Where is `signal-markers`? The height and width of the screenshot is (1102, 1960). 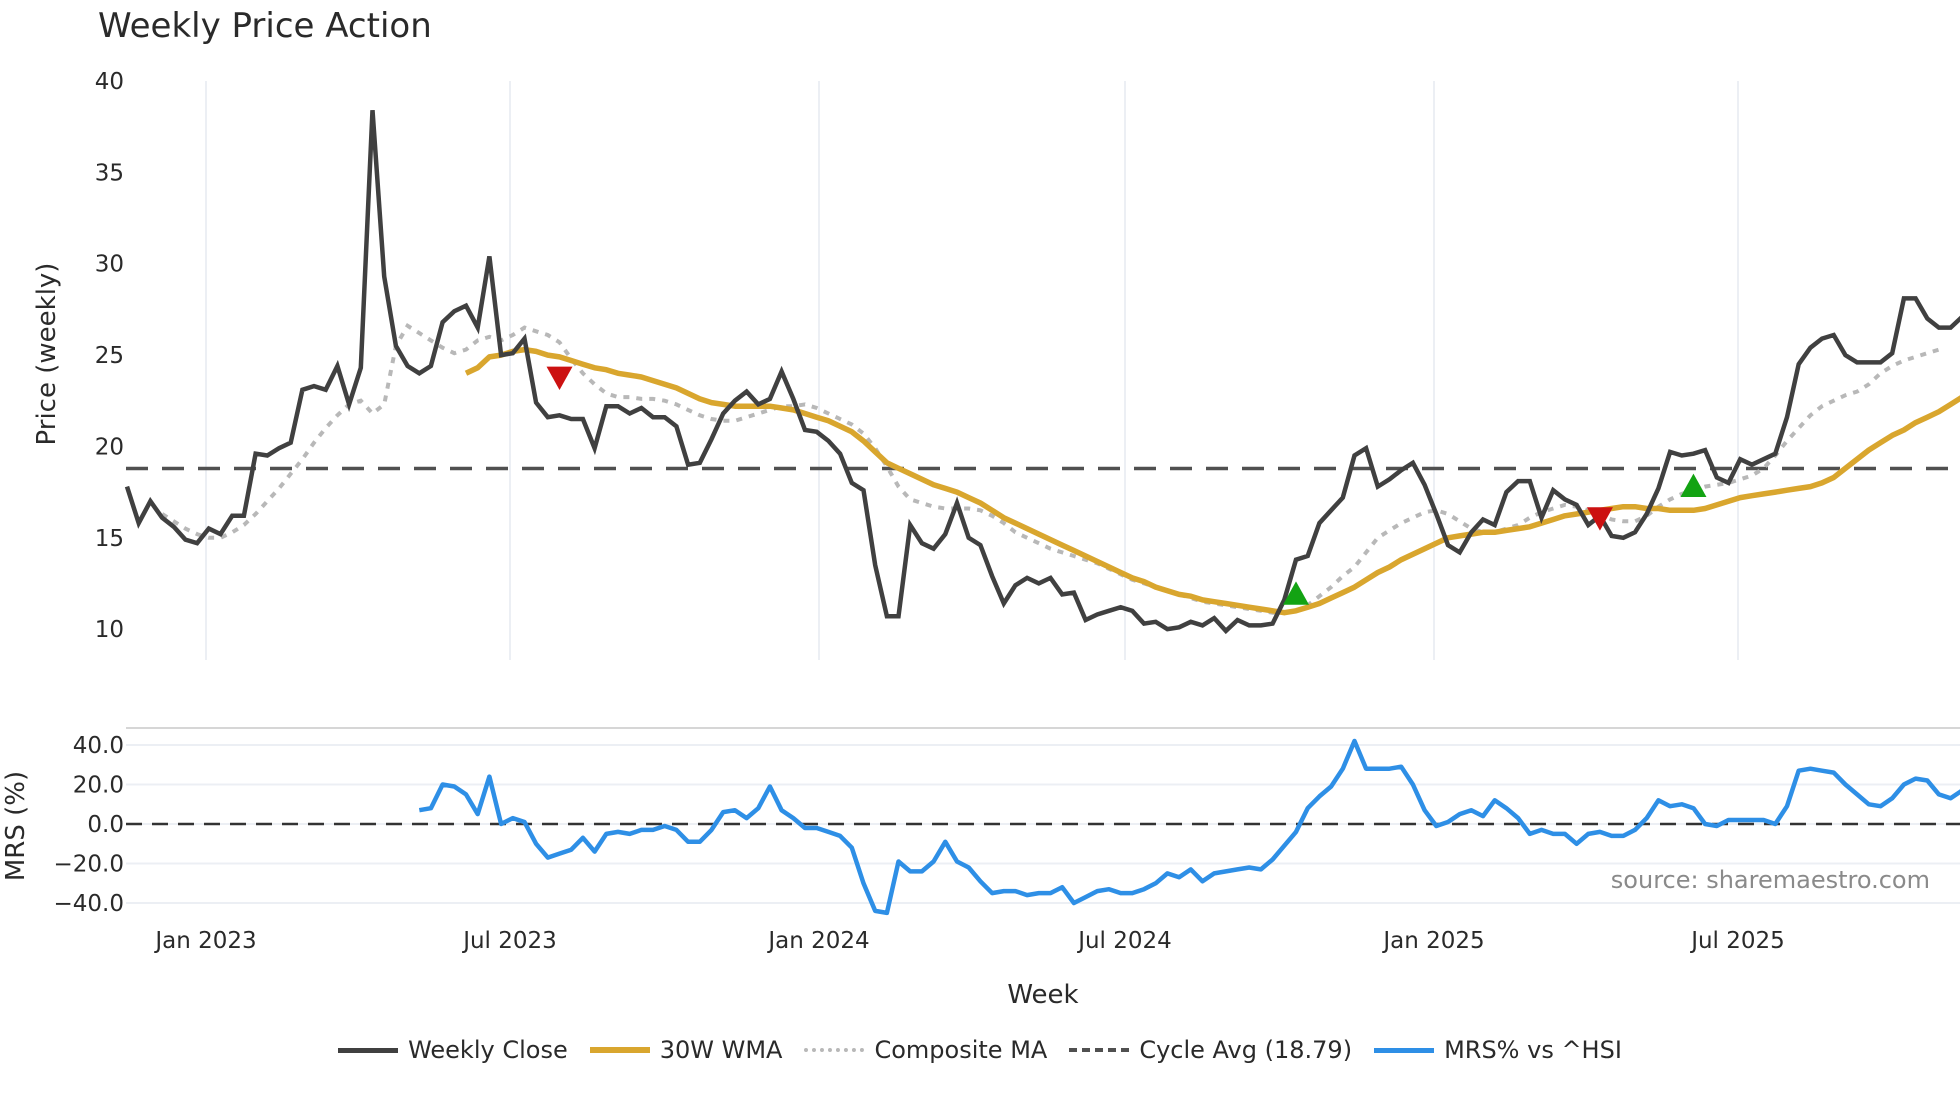
signal-markers is located at coordinates (1126, 485).